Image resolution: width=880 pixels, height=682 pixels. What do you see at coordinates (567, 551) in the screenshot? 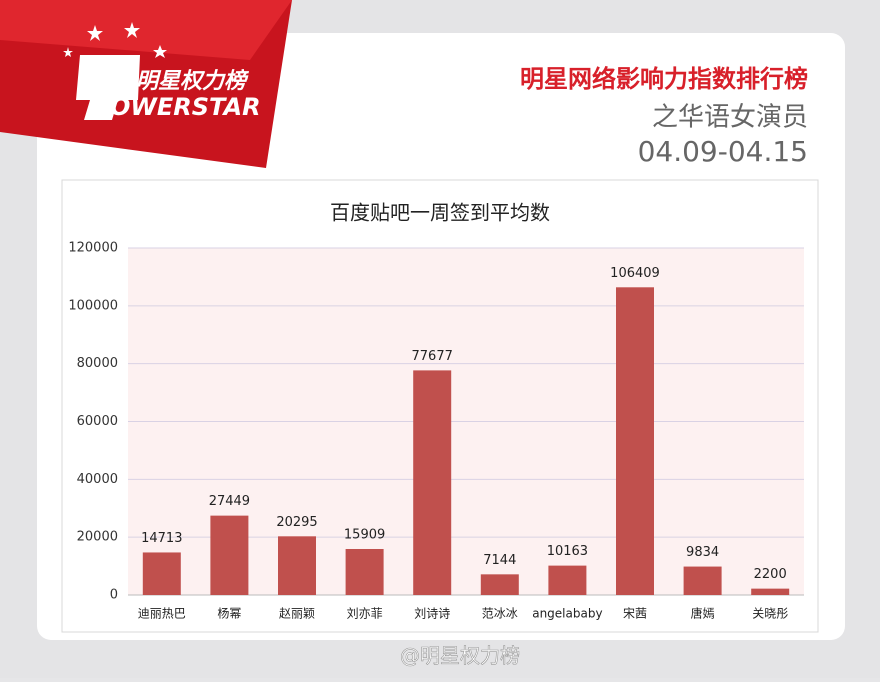
I see `value-label: 10163` at bounding box center [567, 551].